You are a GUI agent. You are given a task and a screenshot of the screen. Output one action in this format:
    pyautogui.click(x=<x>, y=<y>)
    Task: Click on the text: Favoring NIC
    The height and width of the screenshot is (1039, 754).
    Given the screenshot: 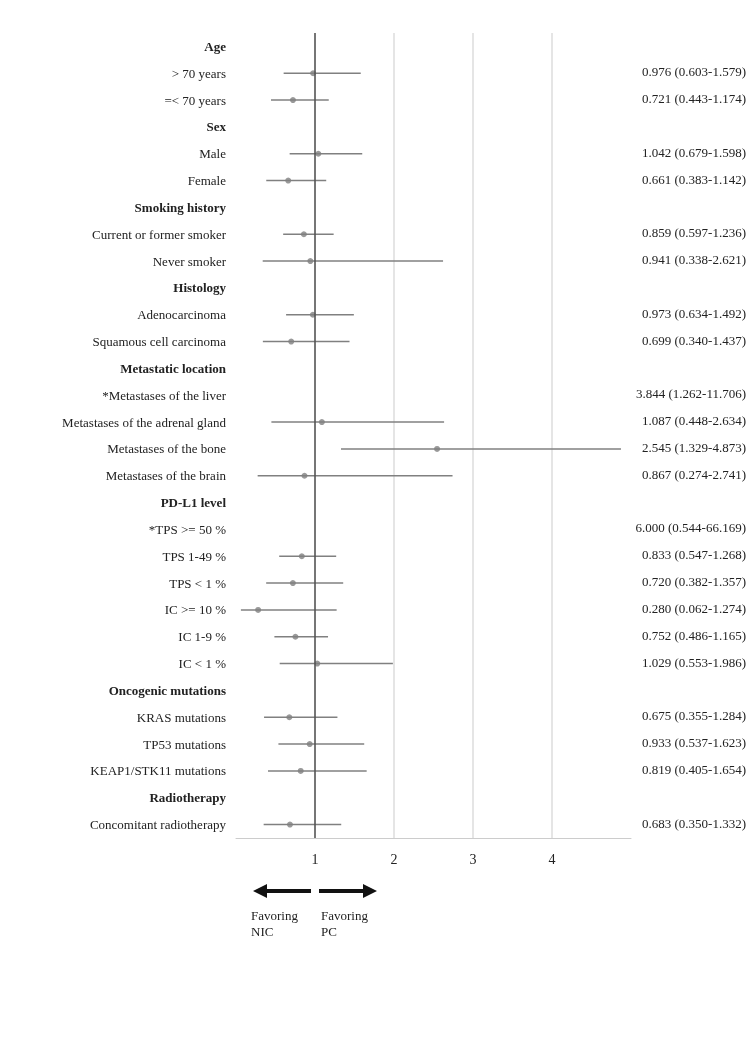 What is the action you would take?
    pyautogui.click(x=274, y=924)
    